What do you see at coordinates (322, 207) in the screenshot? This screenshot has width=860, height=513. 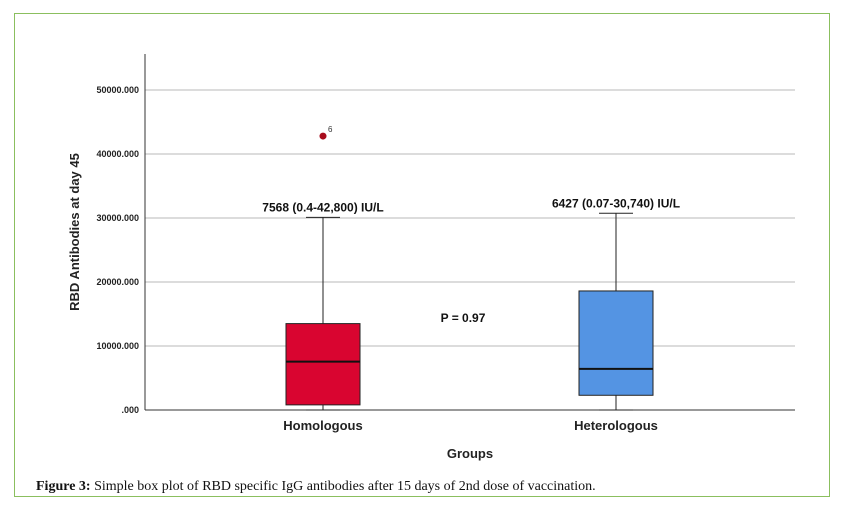 I see `homologous-annotation: 7568 (0.4-42,800) IU/L` at bounding box center [322, 207].